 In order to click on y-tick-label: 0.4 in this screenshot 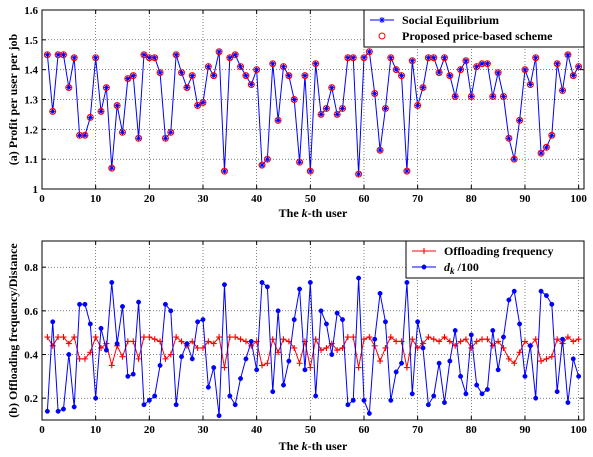, I will do `click(31, 356)`.